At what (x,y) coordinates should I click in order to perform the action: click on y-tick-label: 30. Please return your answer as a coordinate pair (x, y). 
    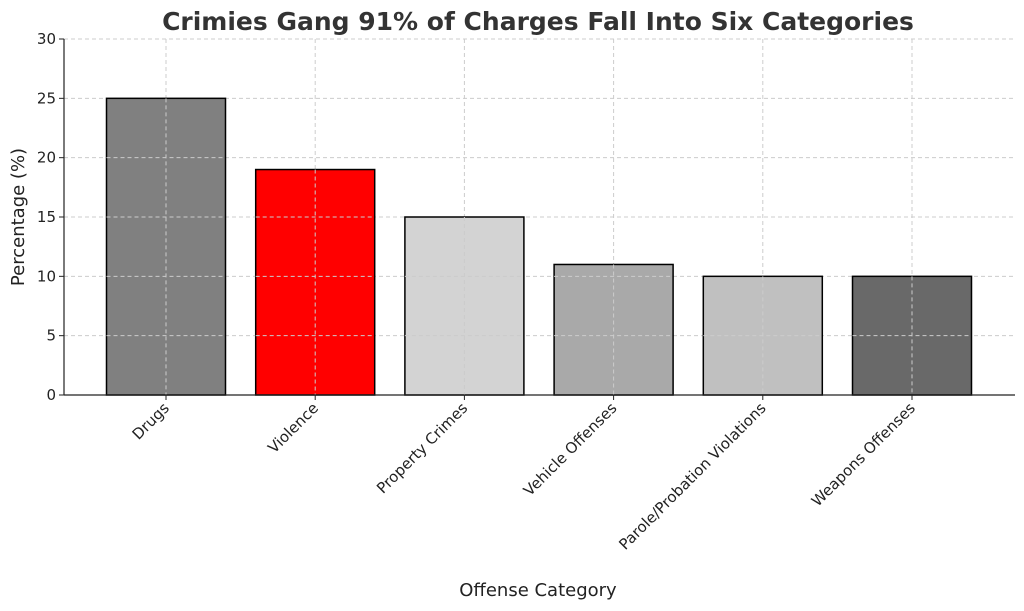
    Looking at the image, I should click on (46, 39).